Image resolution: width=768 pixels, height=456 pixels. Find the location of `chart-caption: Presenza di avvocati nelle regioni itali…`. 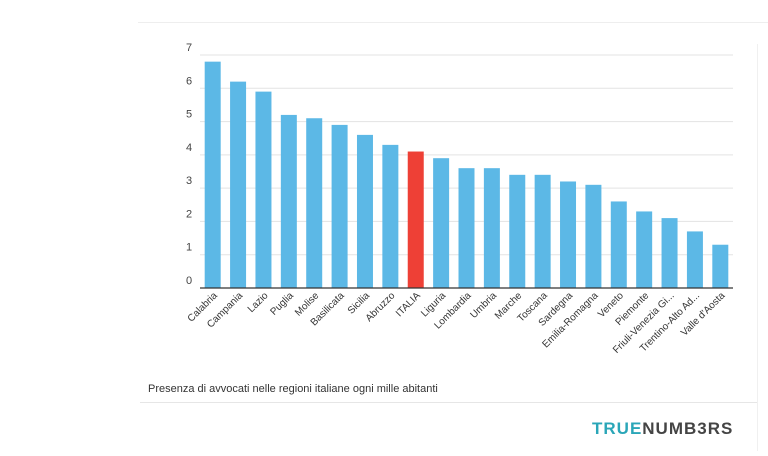

chart-caption: Presenza di avvocati nelle regioni itali… is located at coordinates (293, 389).